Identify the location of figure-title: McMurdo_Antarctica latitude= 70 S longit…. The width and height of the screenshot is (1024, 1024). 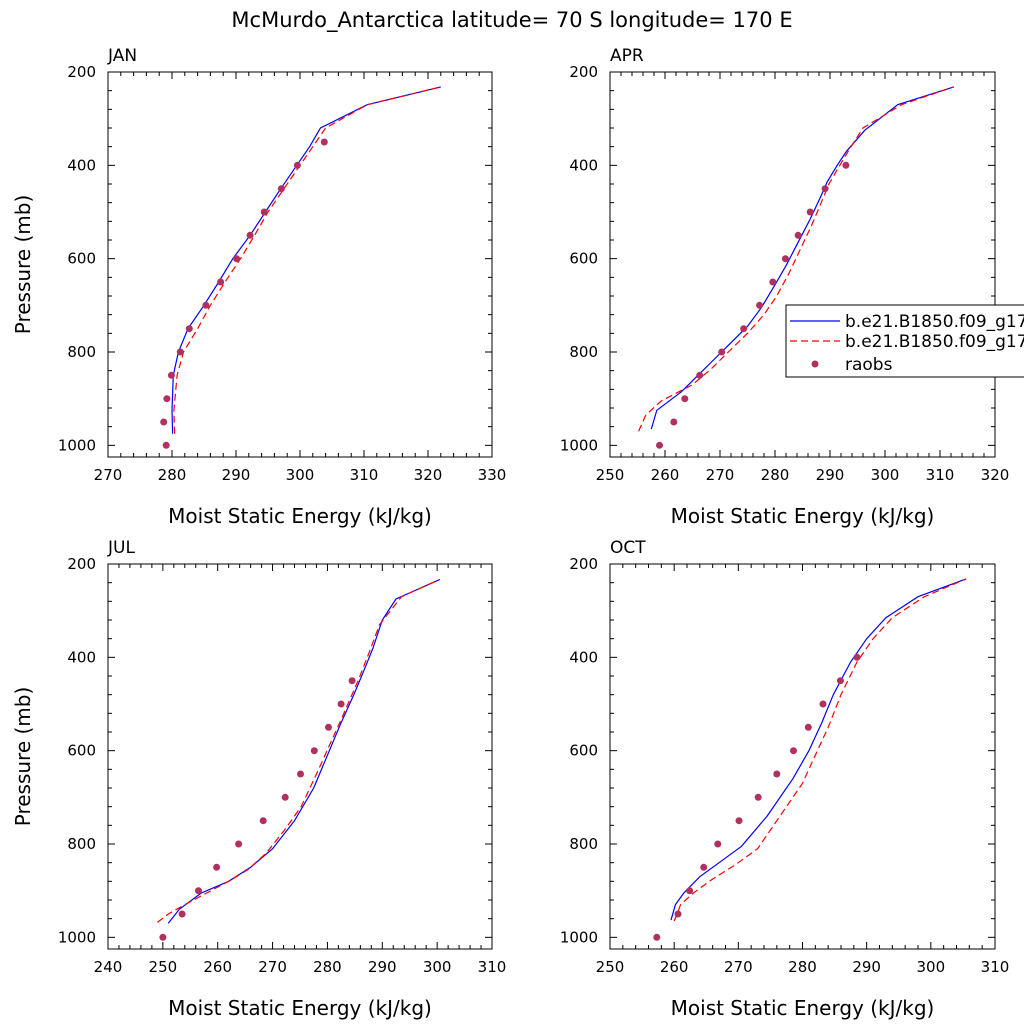
(511, 20).